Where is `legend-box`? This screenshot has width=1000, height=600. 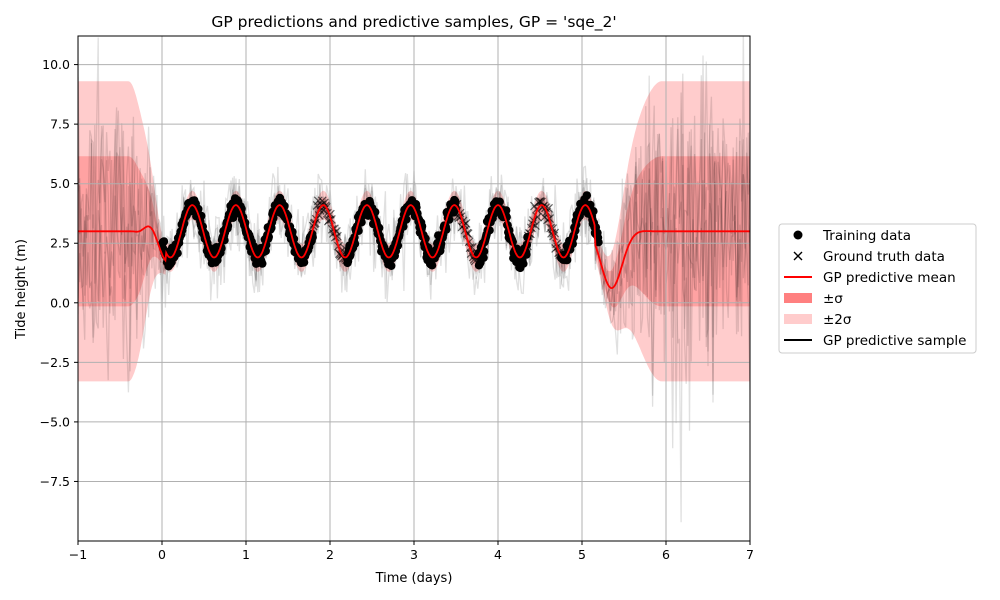 legend-box is located at coordinates (877, 288).